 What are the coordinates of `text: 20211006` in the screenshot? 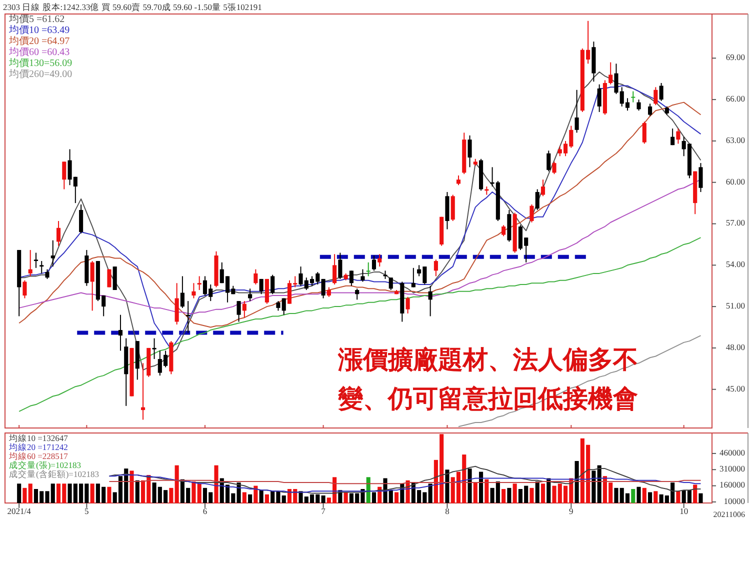 It's located at (729, 514).